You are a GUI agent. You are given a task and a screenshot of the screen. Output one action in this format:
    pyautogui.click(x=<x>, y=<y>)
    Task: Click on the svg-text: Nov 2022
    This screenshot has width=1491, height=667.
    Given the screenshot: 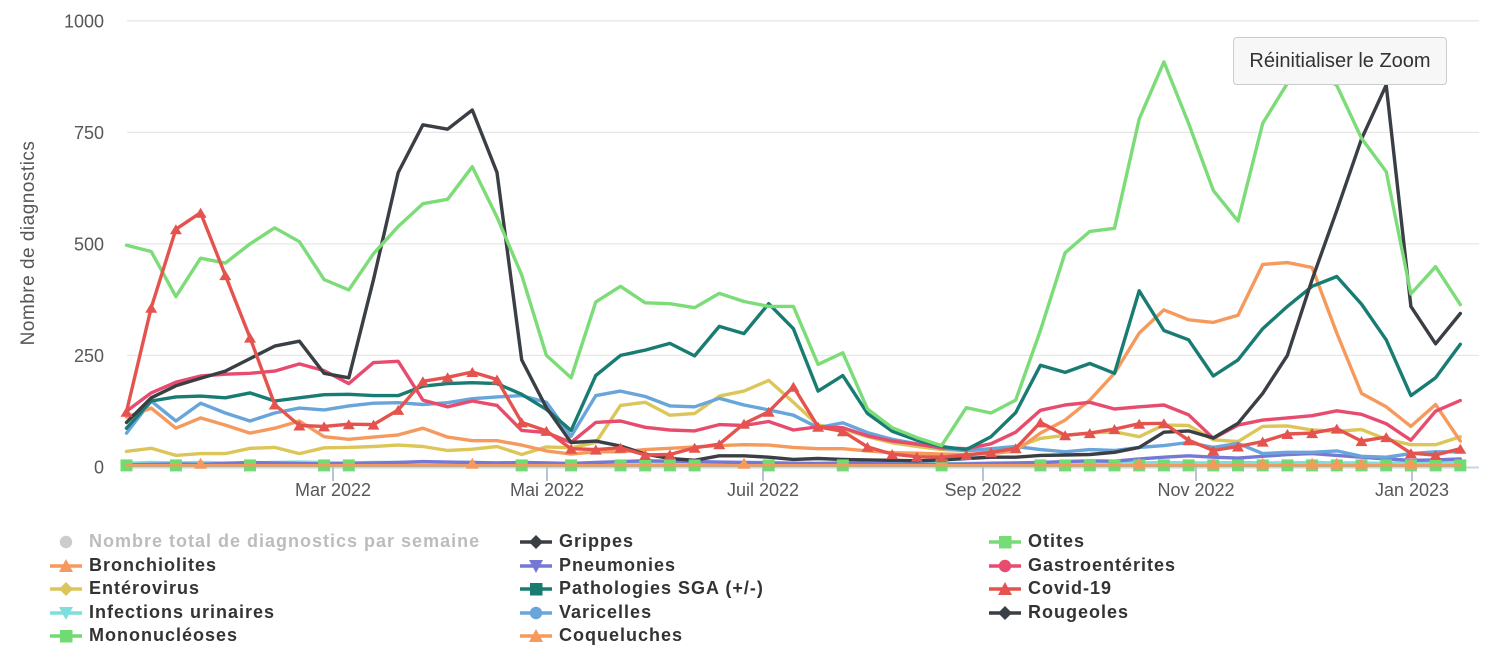 What is the action you would take?
    pyautogui.click(x=1195, y=490)
    